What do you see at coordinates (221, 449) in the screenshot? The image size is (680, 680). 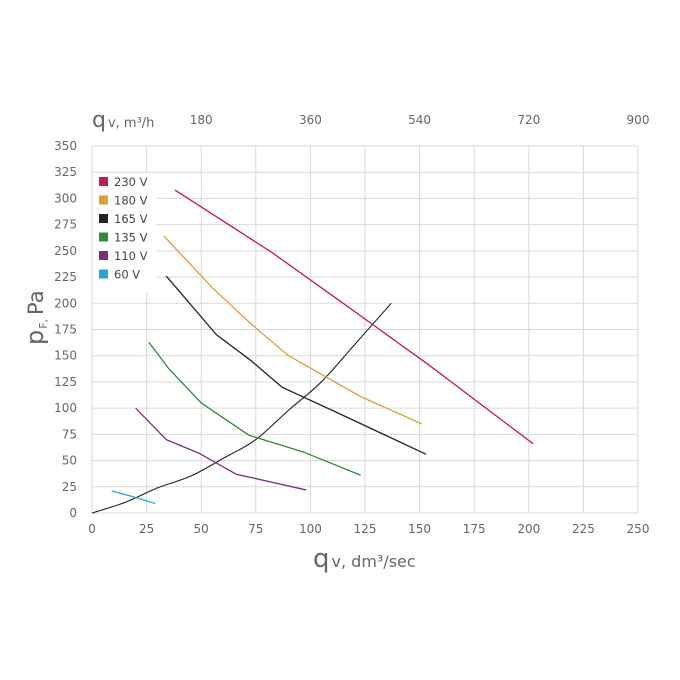 I see `series-line-110v` at bounding box center [221, 449].